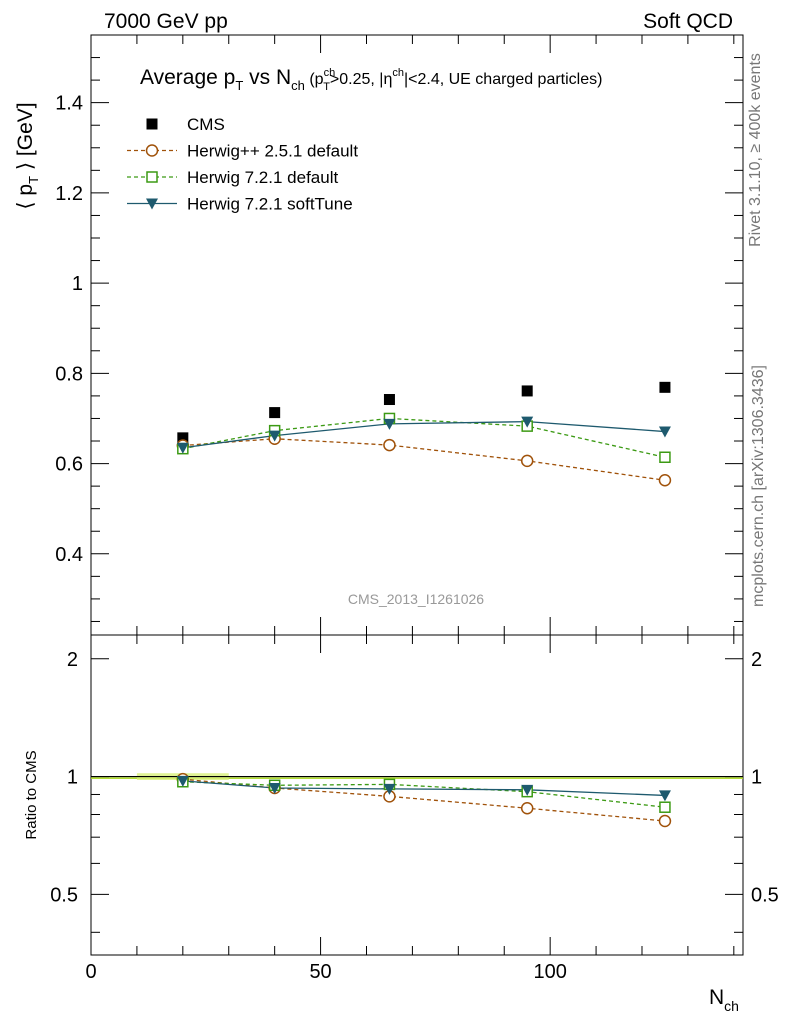  What do you see at coordinates (69, 465) in the screenshot?
I see `y-tick-label: 0.6` at bounding box center [69, 465].